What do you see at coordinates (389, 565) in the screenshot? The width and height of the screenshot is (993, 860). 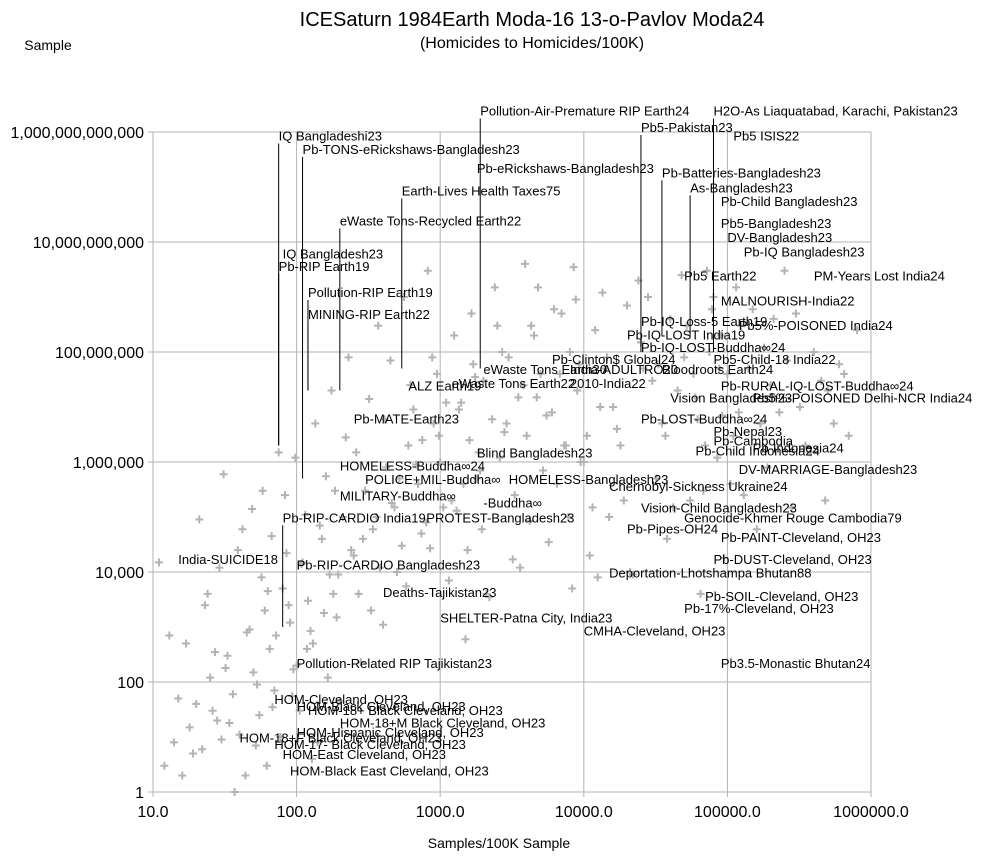 I see `annotation-label: Pb-RIP-CARDIO Bangladesh23` at bounding box center [389, 565].